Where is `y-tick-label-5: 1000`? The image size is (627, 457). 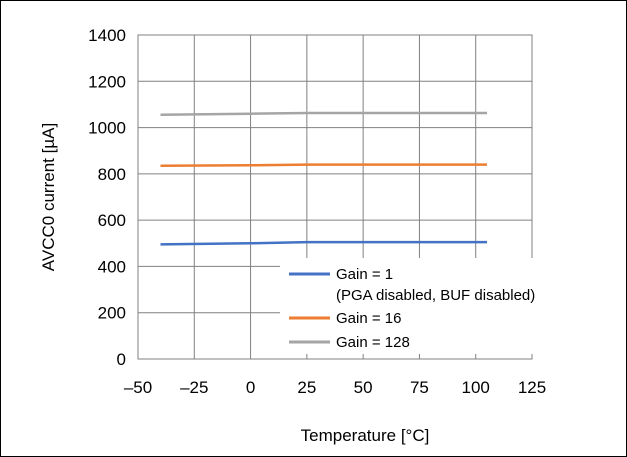 y-tick-label-5: 1000 is located at coordinates (107, 128).